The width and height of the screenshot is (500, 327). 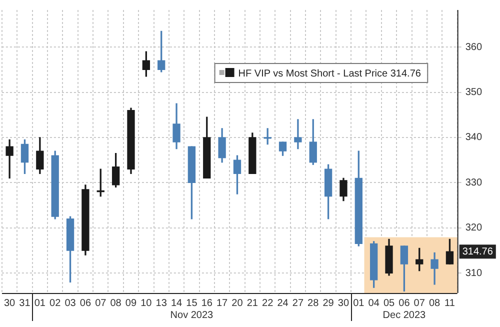 What do you see at coordinates (176, 303) in the screenshot?
I see `x-tick-label: 14` at bounding box center [176, 303].